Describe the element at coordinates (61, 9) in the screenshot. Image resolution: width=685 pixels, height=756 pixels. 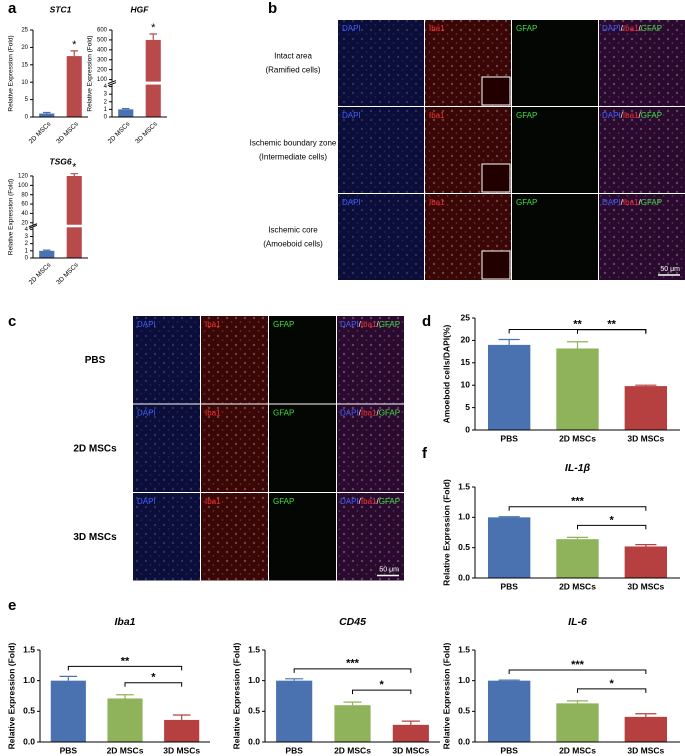
I see `chart-title: STC1` at that location.